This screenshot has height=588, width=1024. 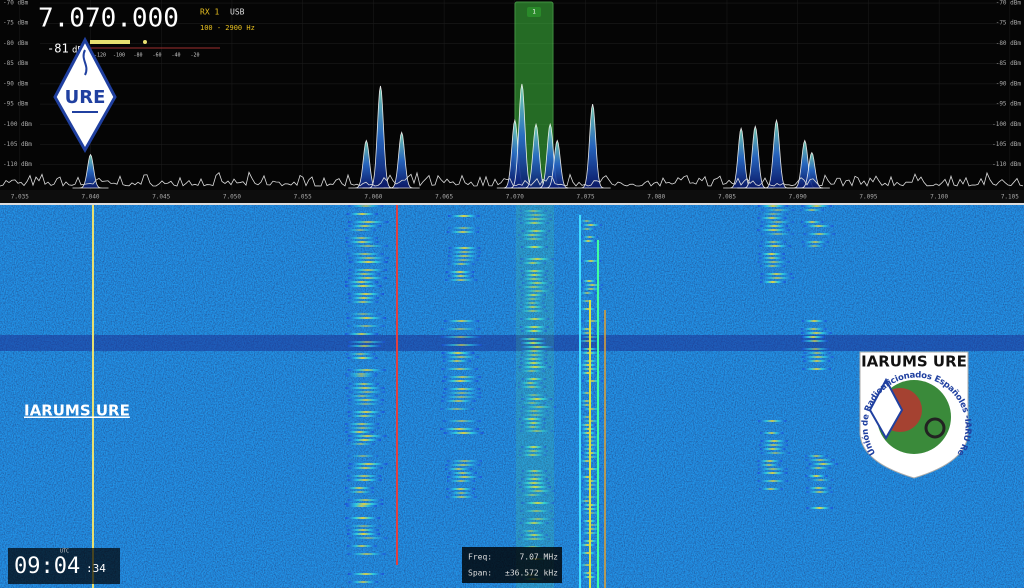 What do you see at coordinates (232, 197) in the screenshot?
I see `x-tick-label: 7.050` at bounding box center [232, 197].